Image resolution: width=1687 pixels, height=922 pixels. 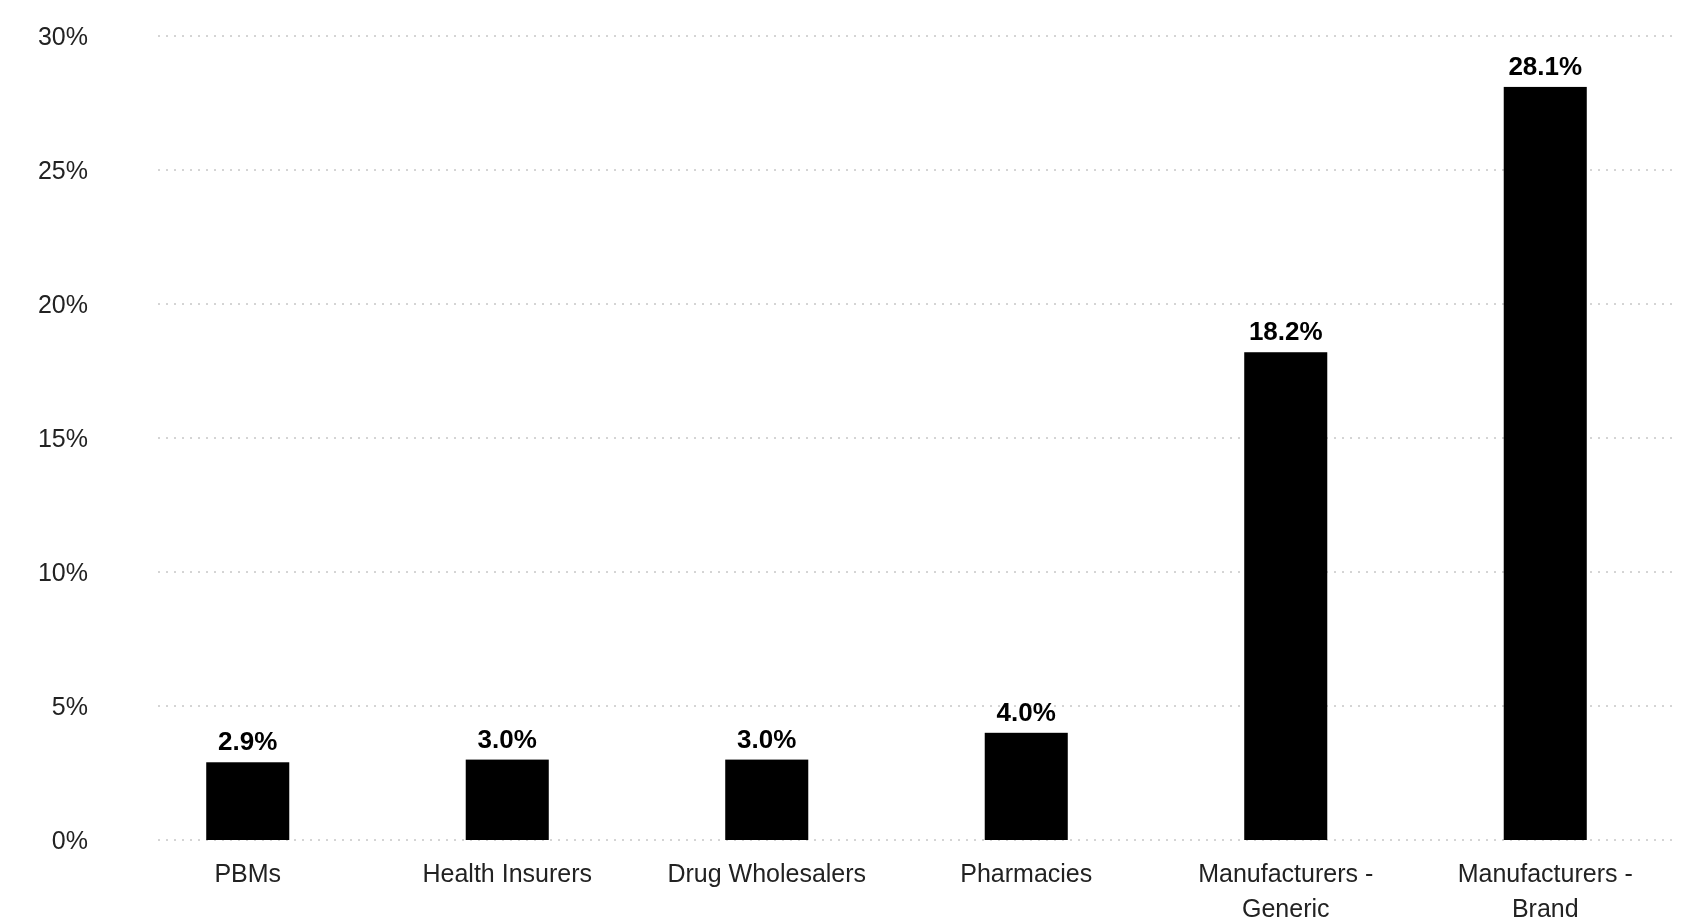 What do you see at coordinates (1545, 890) in the screenshot?
I see `x-tick-label: Manufacturers - Brand` at bounding box center [1545, 890].